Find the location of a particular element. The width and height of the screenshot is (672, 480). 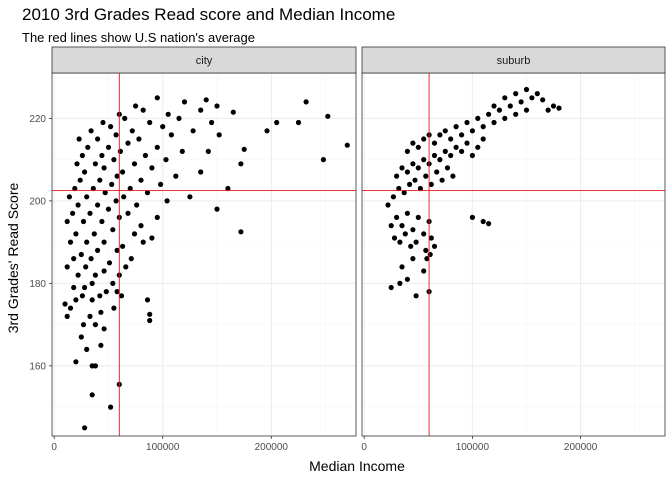

chart-subtitle: The red lines show U.S nation's average is located at coordinates (138, 37).